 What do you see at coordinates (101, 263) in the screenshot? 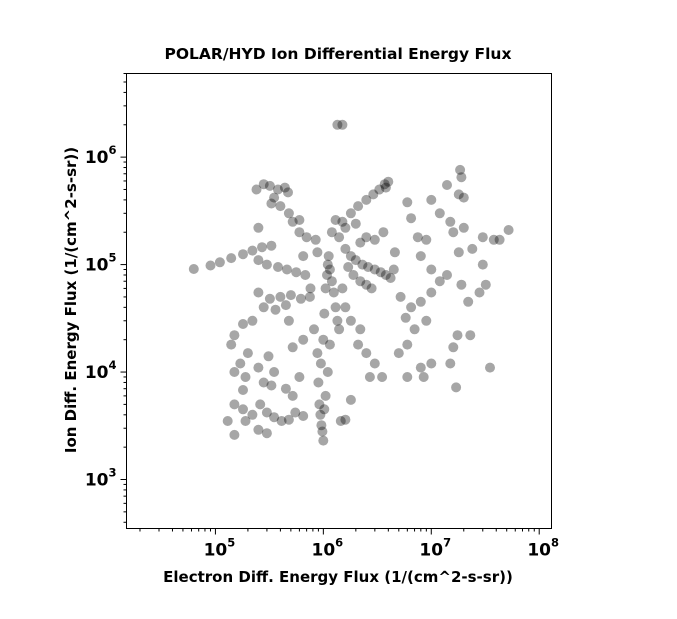
I see `y-tick-label: 10⁵` at bounding box center [101, 263].